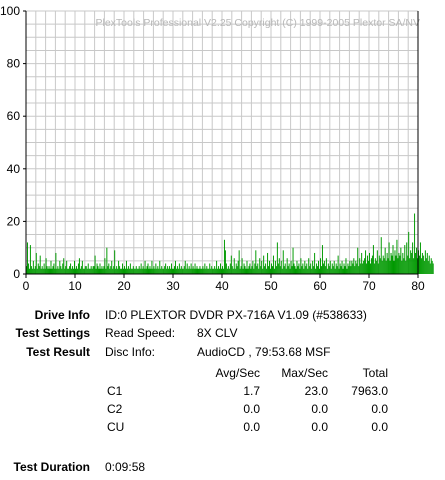 The image size is (445, 480). I want to click on y-tick-label: 80, so click(14, 64).